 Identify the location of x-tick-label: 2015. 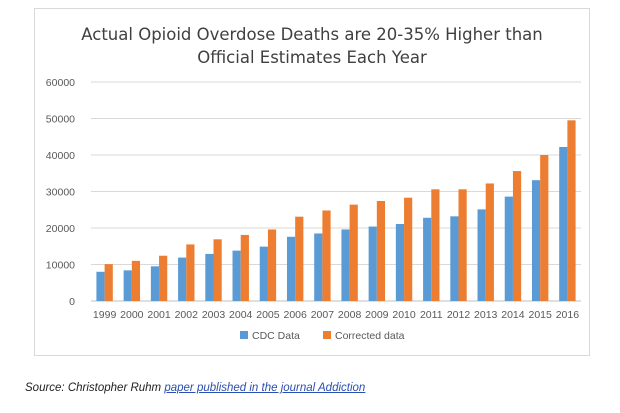
(540, 315).